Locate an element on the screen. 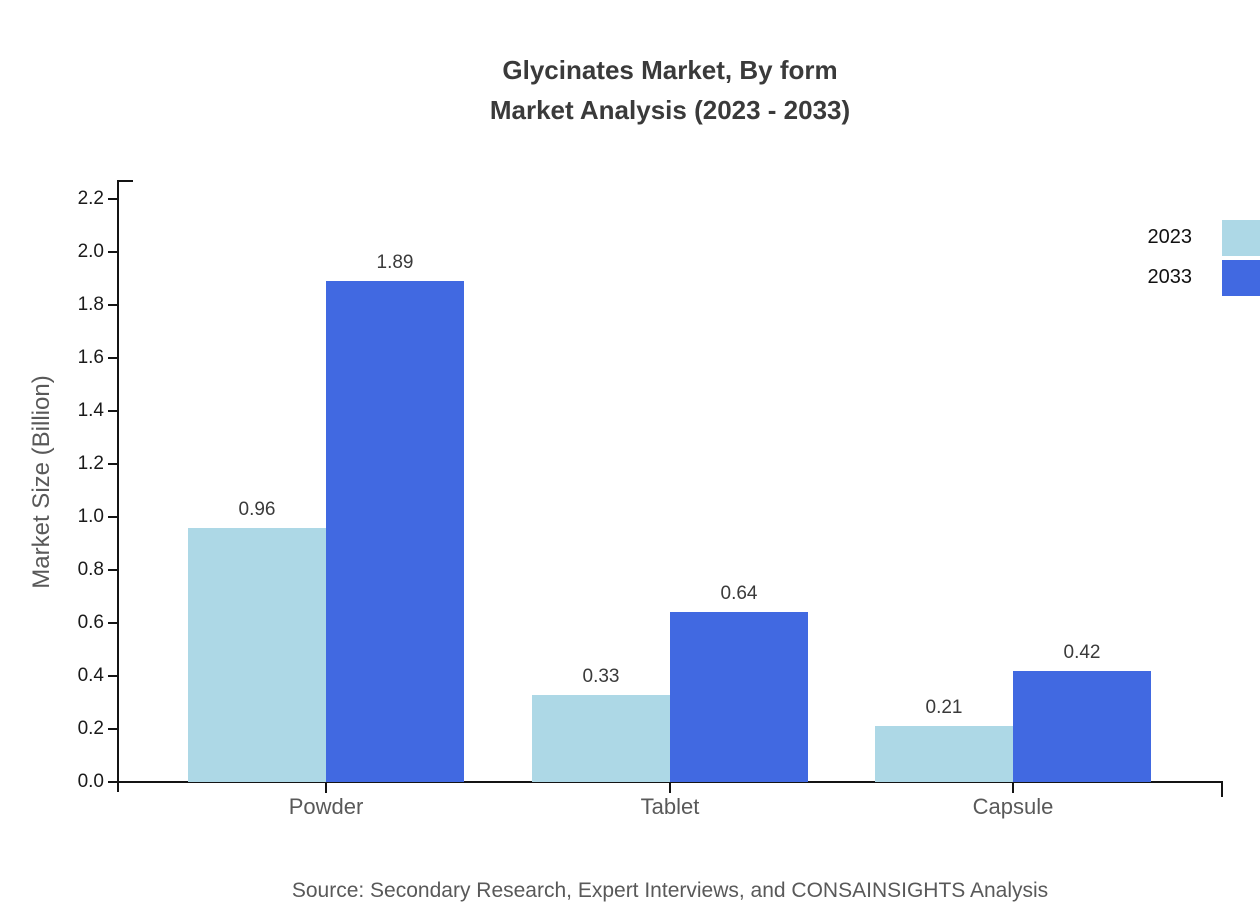 This screenshot has height=920, width=1260. y-tick-label: 0.6 is located at coordinates (90, 622).